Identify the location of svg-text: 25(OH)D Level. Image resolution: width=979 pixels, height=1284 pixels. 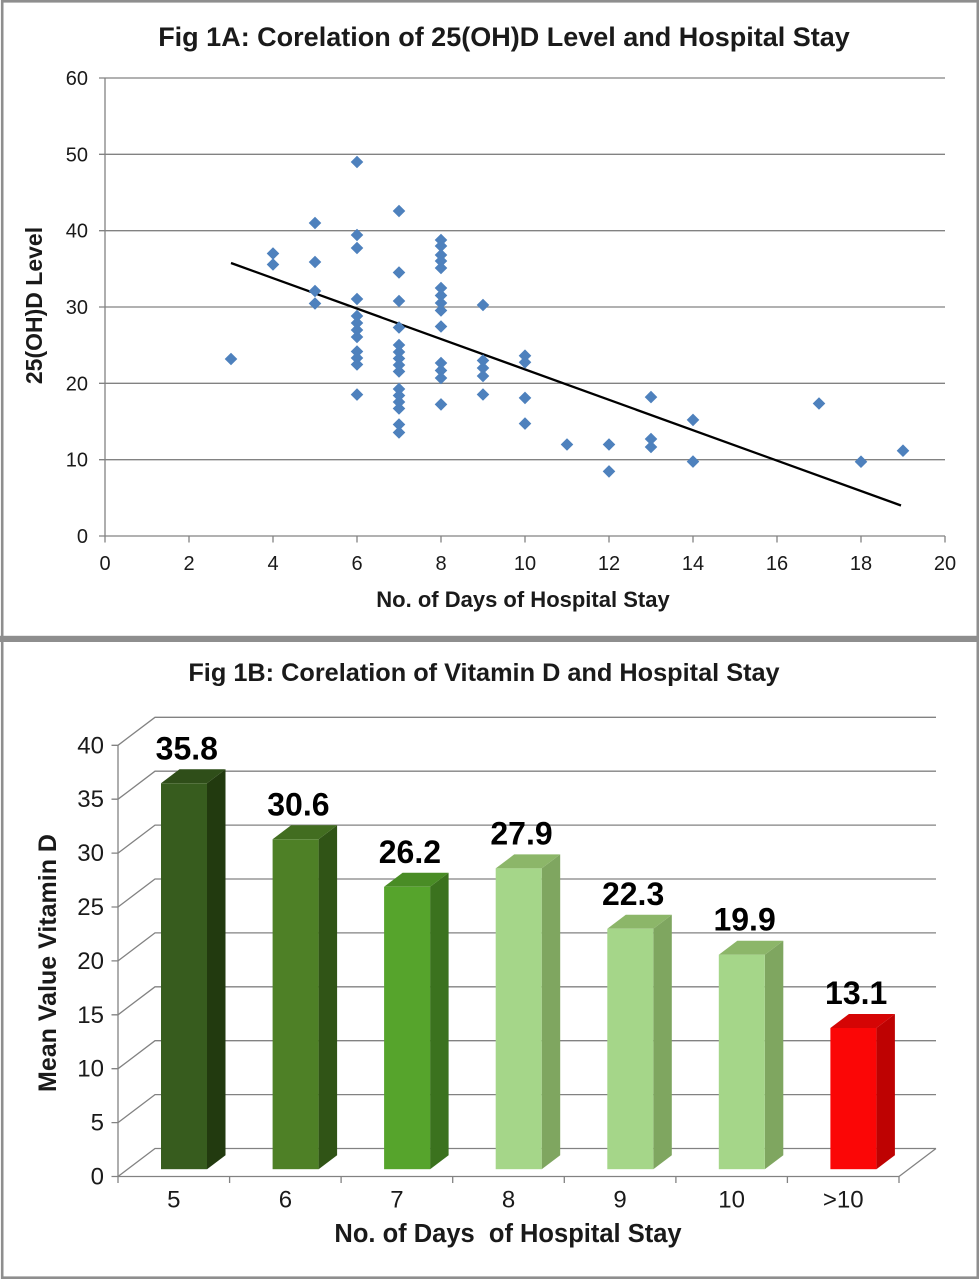
(34, 305).